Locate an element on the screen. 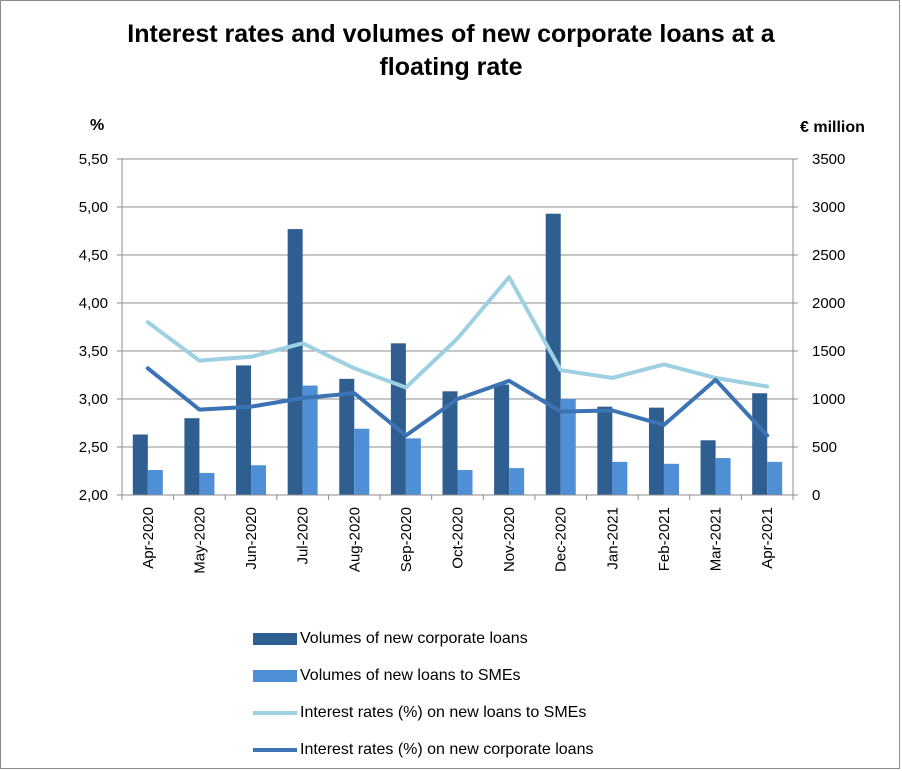 This screenshot has height=771, width=902. x-tick-label: Jan-2021 is located at coordinates (612, 538).